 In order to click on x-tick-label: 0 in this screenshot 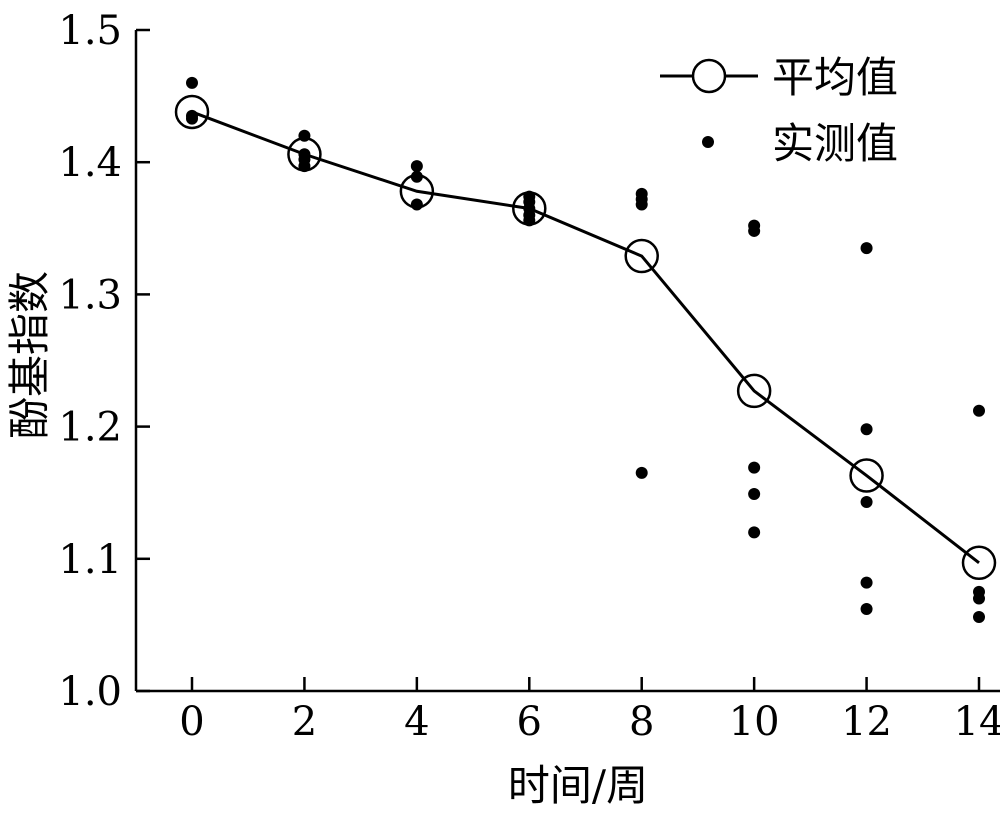, I will do `click(191, 722)`.